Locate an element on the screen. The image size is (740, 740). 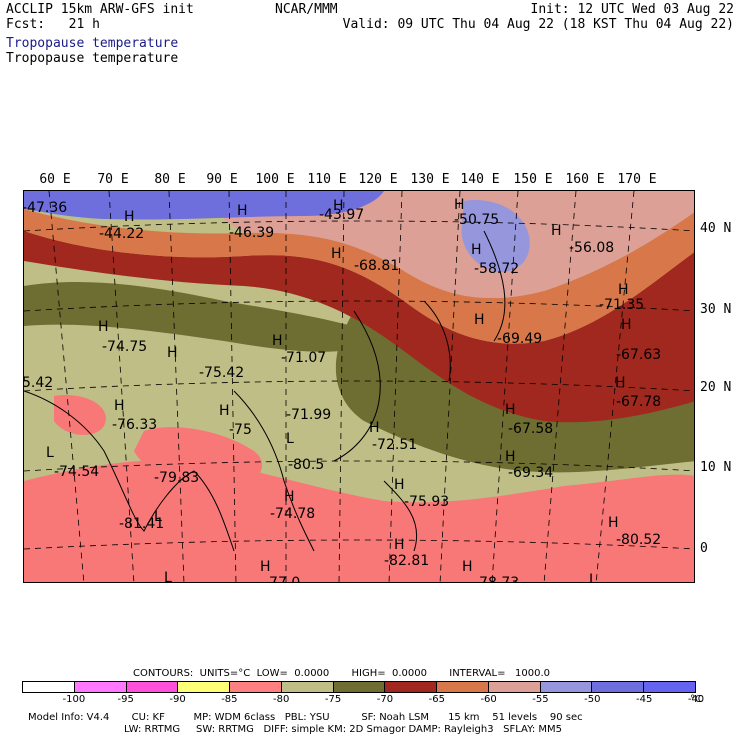
longitude-label: 80 E is located at coordinates (170, 179).